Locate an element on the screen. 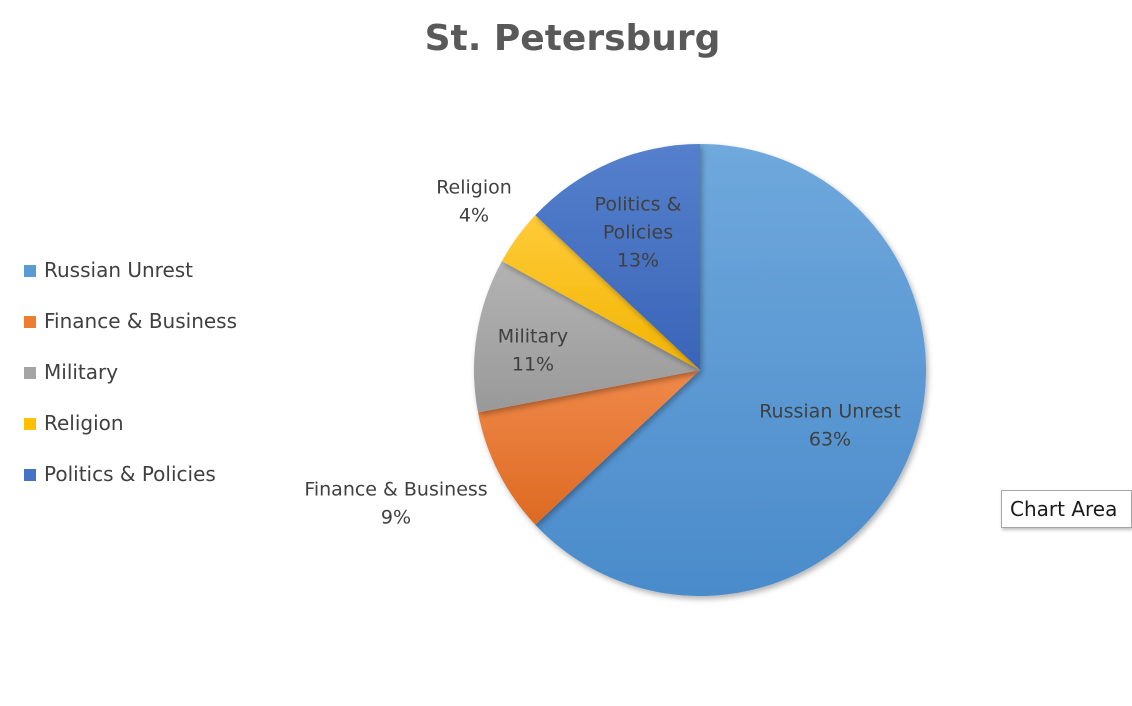 Image resolution: width=1132 pixels, height=706 pixels. data-label-russian-unrest-name: Russian Unrest is located at coordinates (830, 412).